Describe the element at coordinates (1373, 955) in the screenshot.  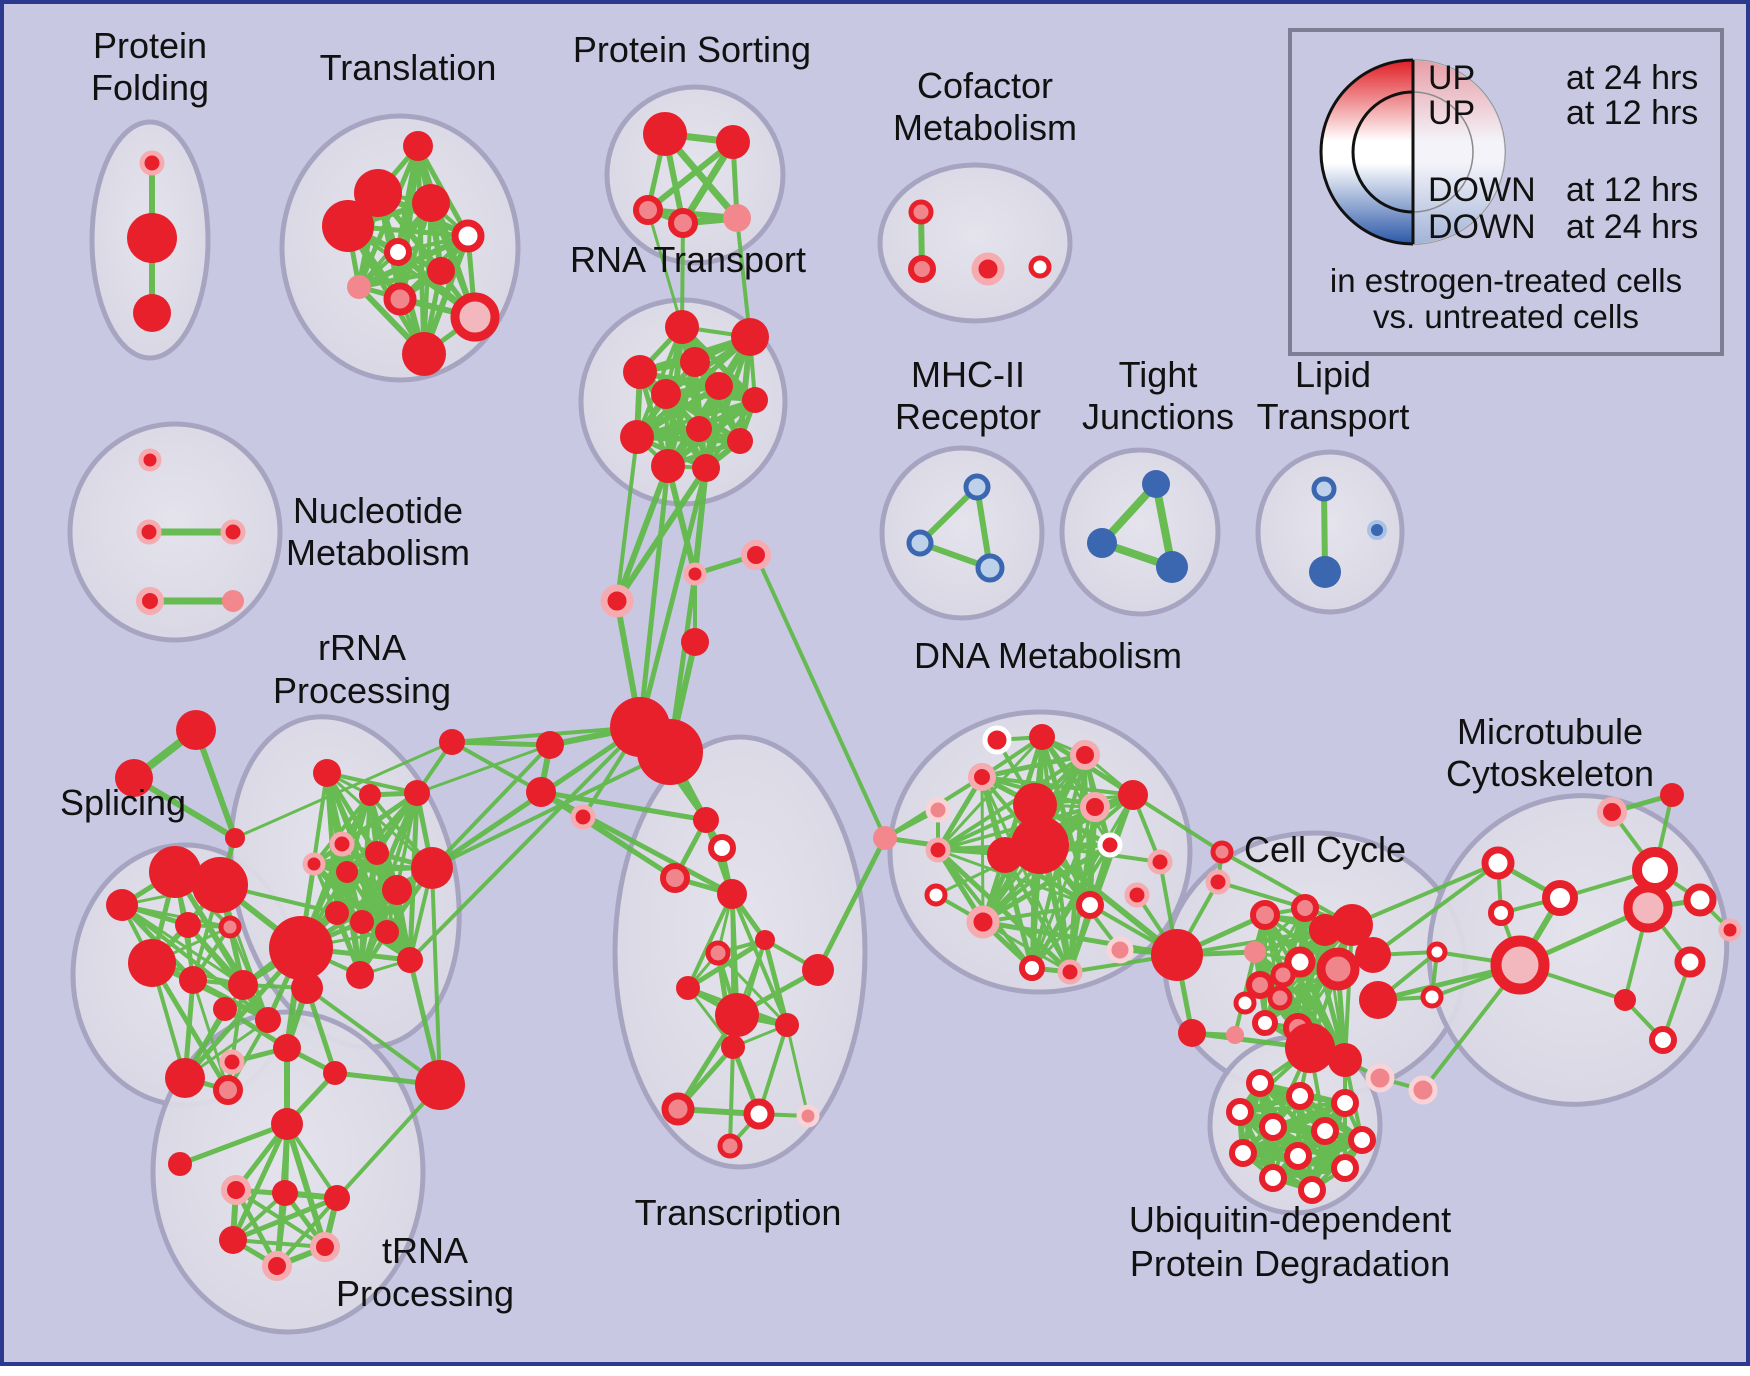
I see `node-CC10` at that location.